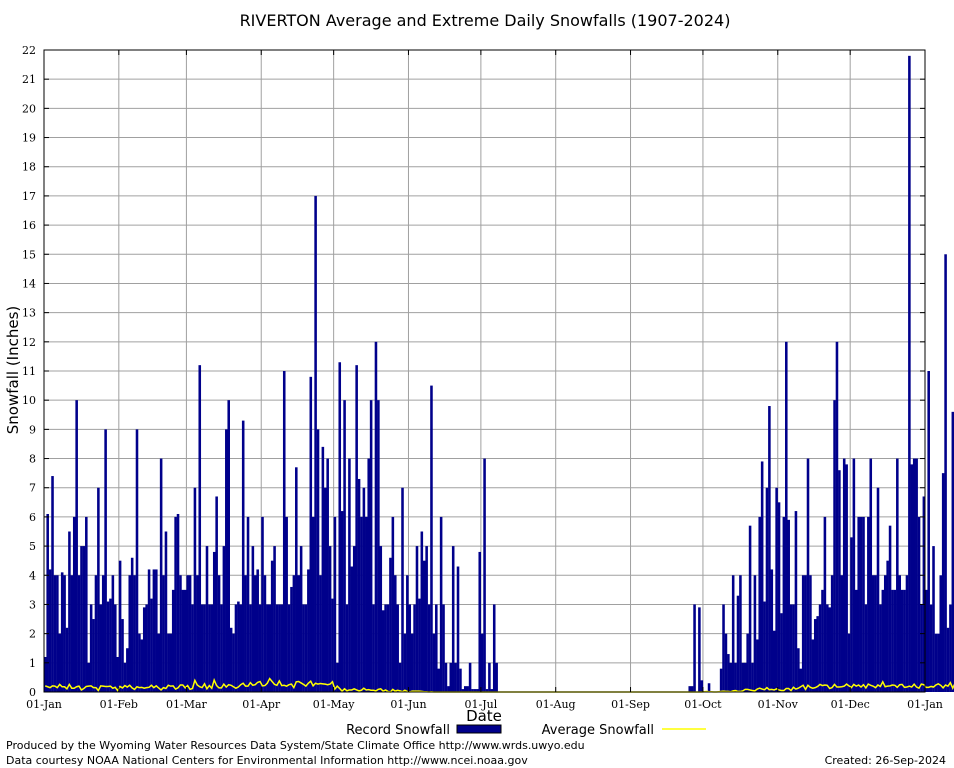  What do you see at coordinates (32, 459) in the screenshot?
I see `y-tick-label: 8` at bounding box center [32, 459].